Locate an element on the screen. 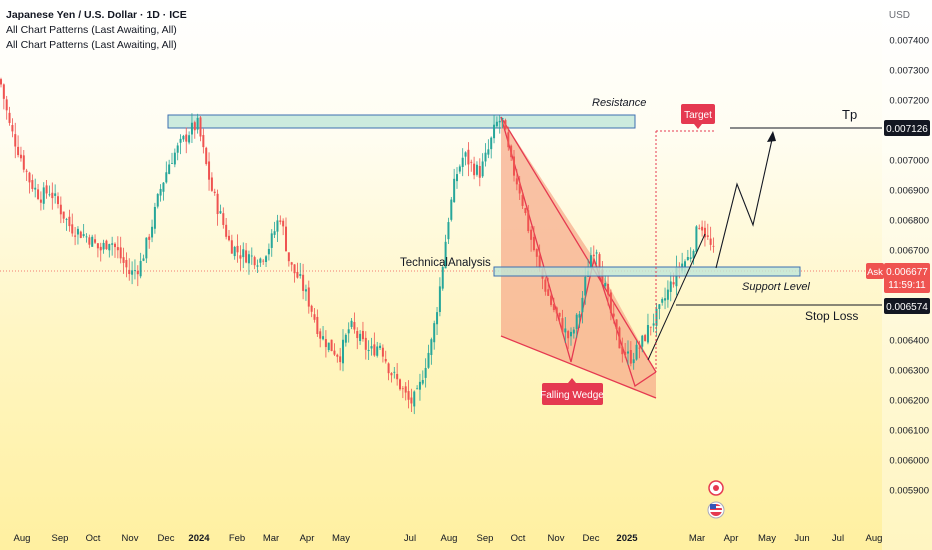 Image resolution: width=932 pixels, height=550 pixels. y-tick-label: 0.006300 is located at coordinates (909, 371).